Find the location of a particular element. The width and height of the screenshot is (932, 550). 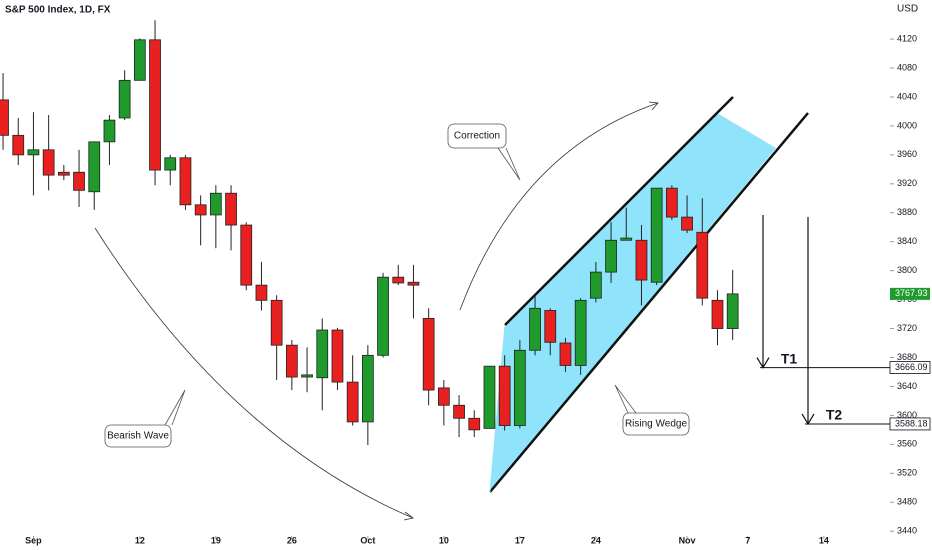

last-price-tag is located at coordinates (910, 293).